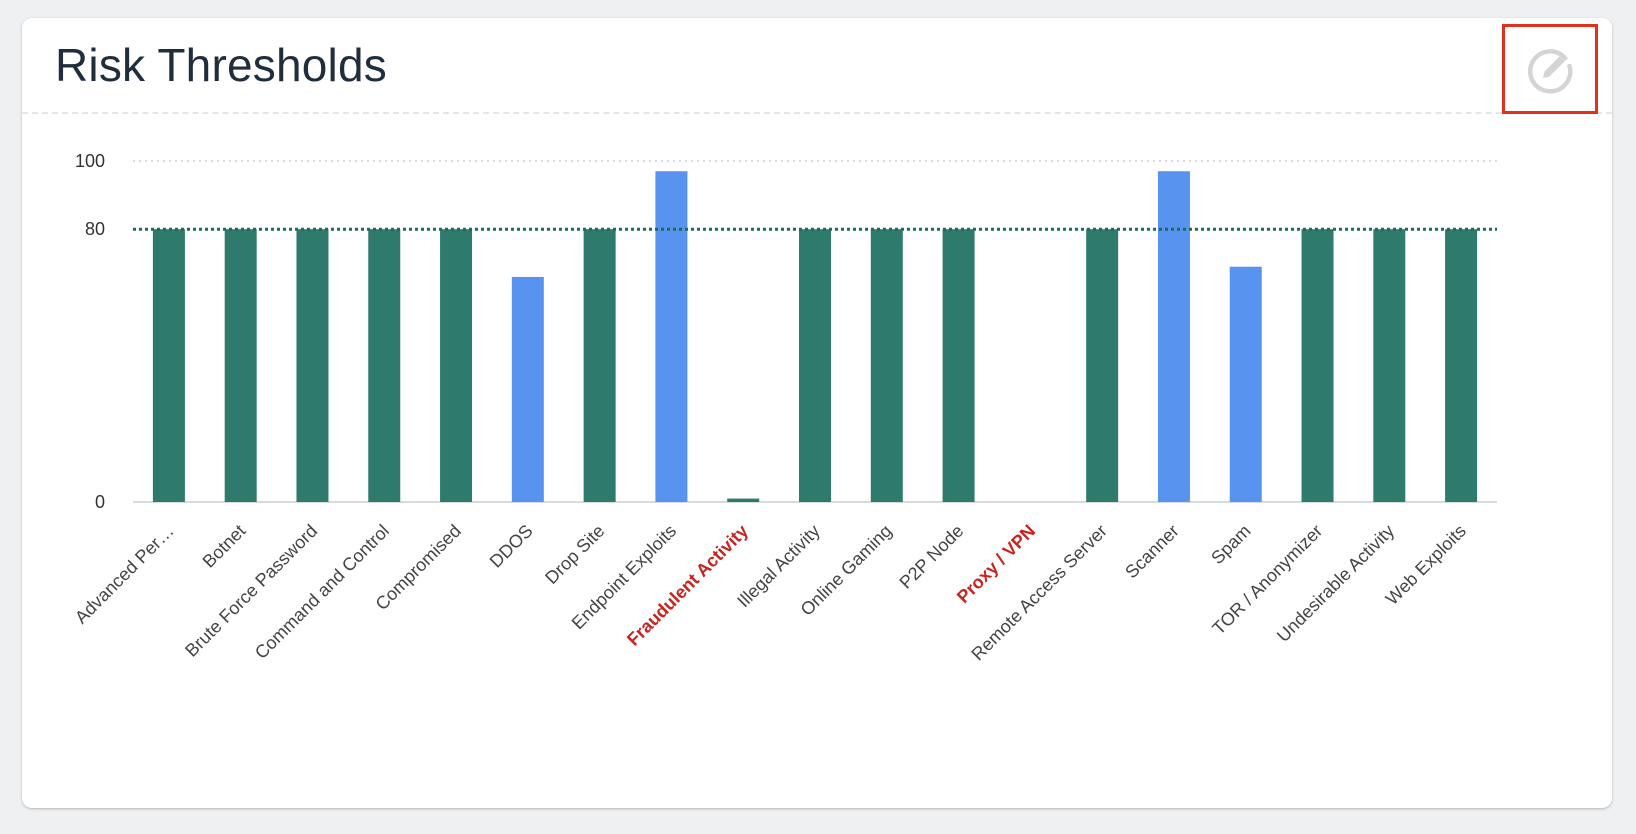  I want to click on x-tick-label: P2P Node, so click(931, 557).